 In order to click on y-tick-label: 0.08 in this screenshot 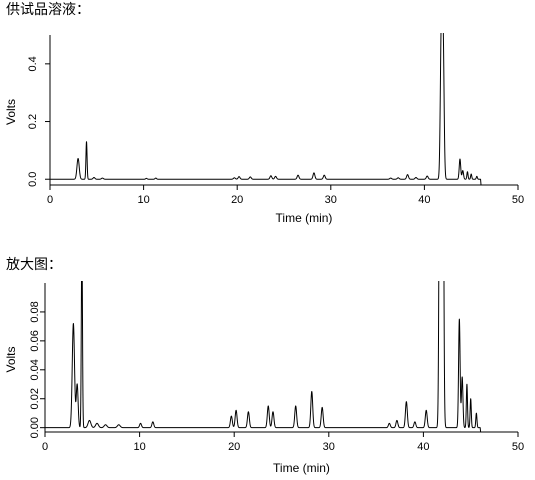, I will do `click(35, 311)`.